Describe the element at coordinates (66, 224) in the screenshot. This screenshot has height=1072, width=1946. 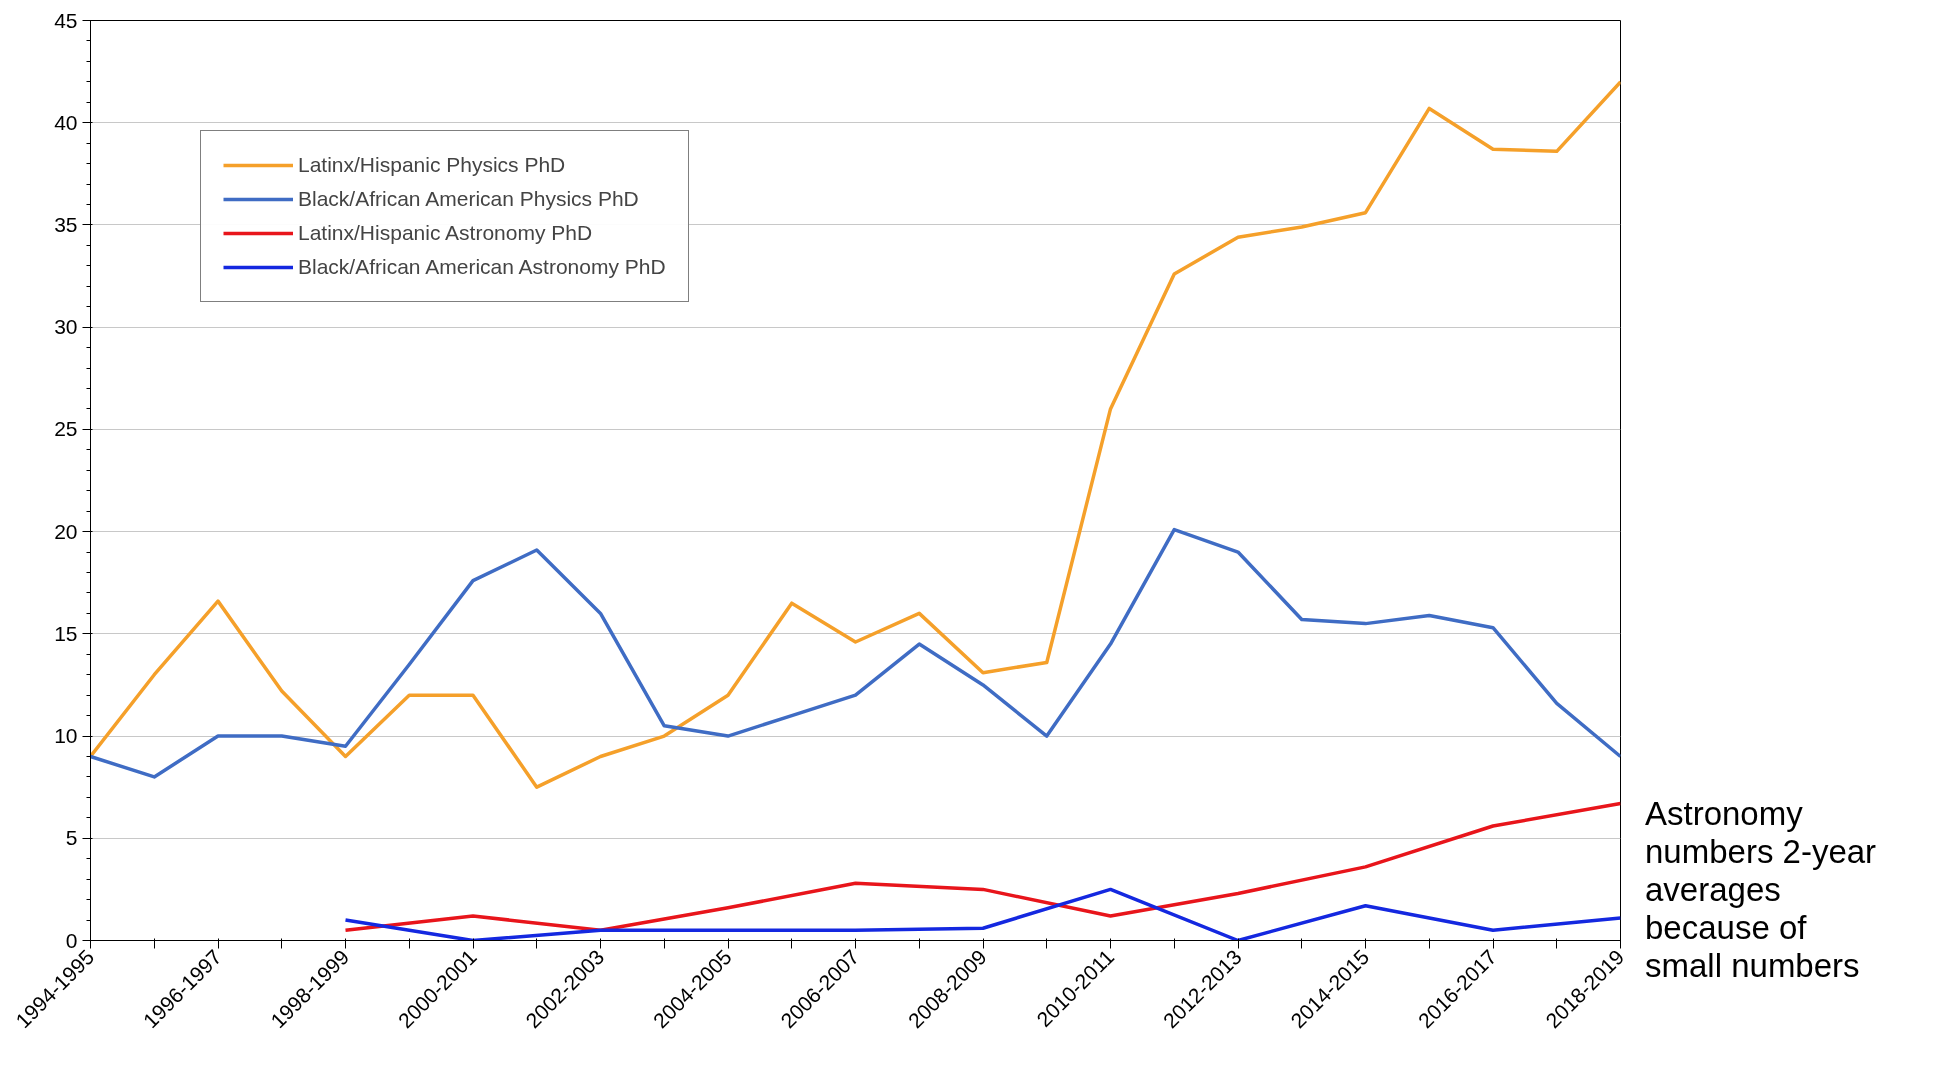
I see `y-tick-label: 35` at that location.